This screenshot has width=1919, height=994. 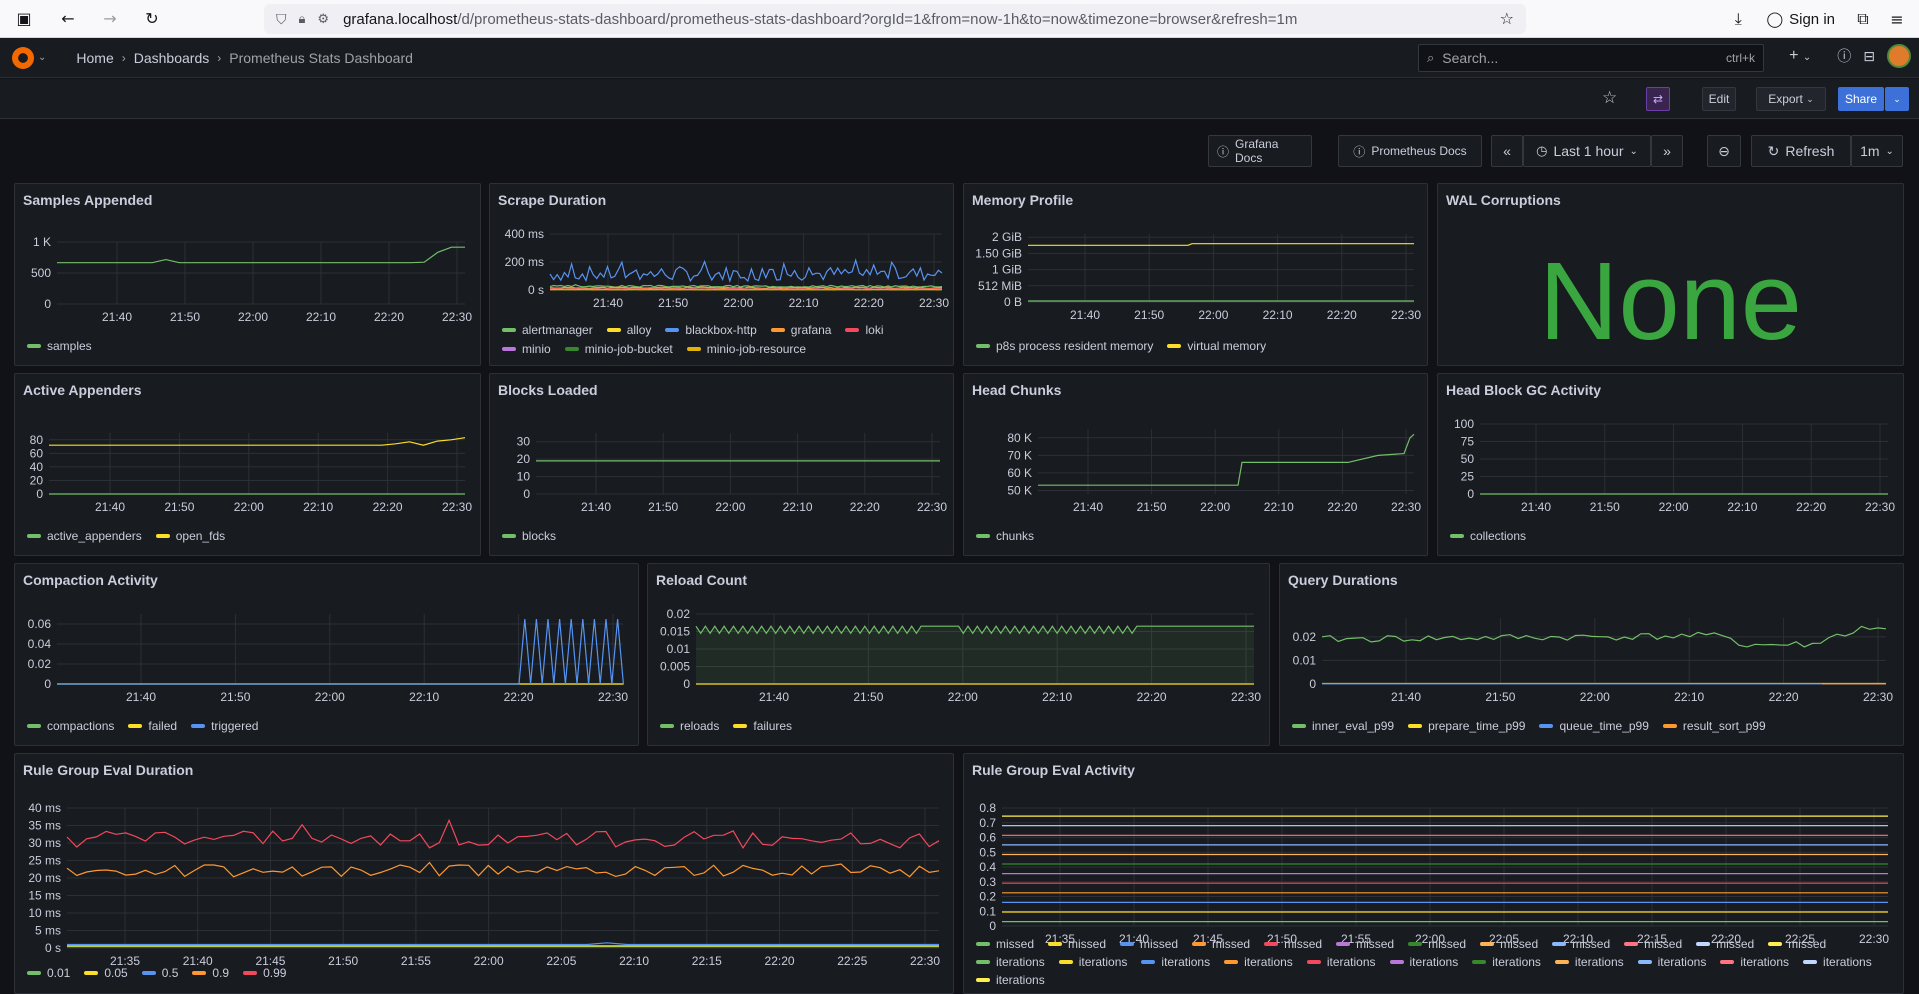 What do you see at coordinates (84, 536) in the screenshot?
I see `legend-item: active_appenders` at bounding box center [84, 536].